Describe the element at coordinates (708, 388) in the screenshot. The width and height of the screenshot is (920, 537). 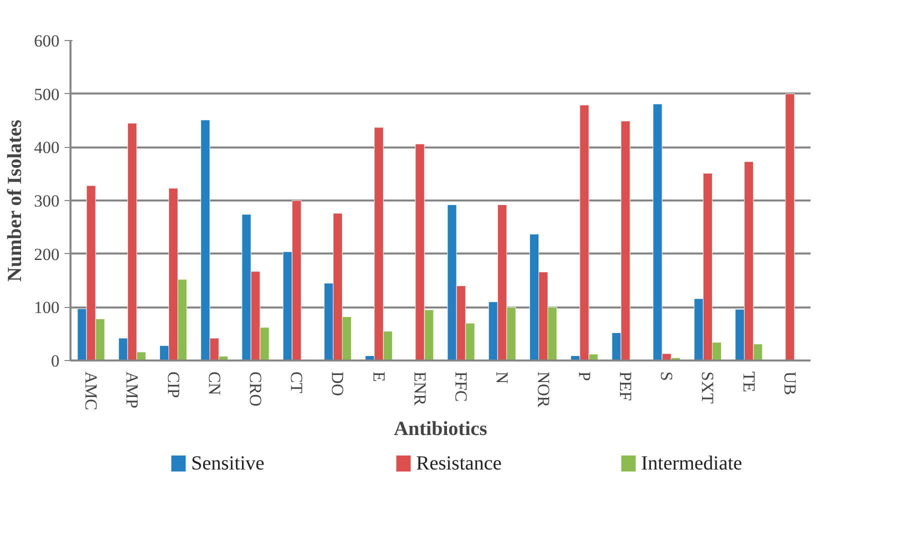
I see `x-tick-label: SXT` at that location.